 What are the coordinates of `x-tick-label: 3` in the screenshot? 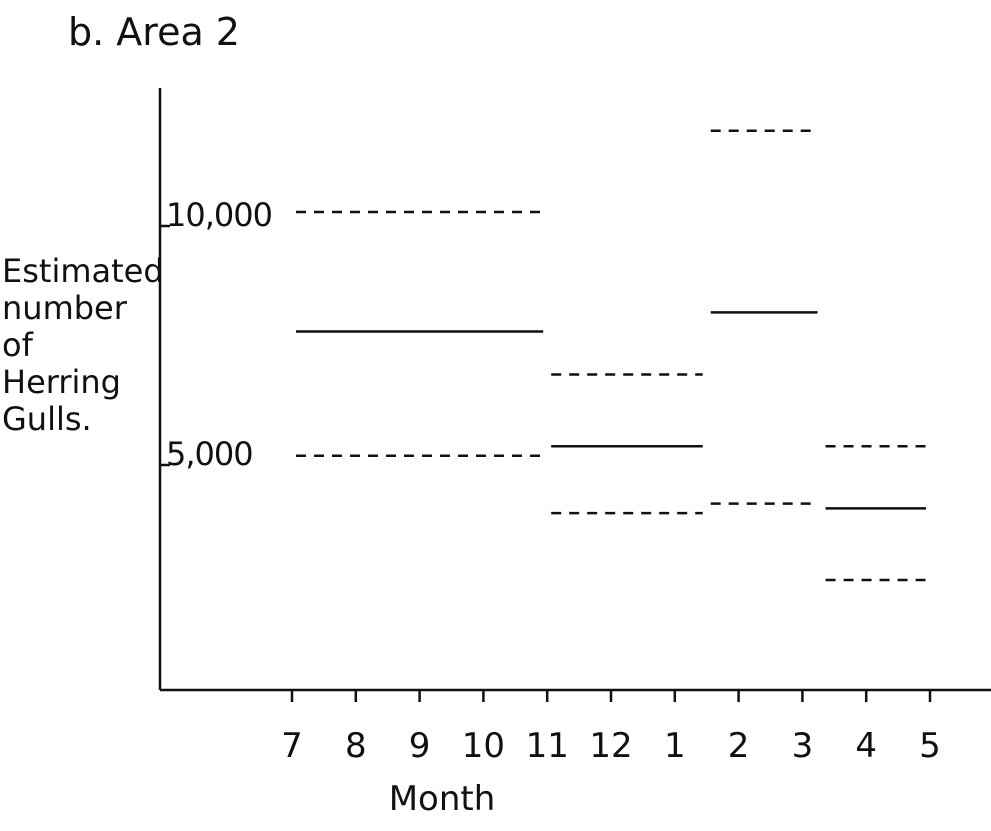 It's located at (803, 746).